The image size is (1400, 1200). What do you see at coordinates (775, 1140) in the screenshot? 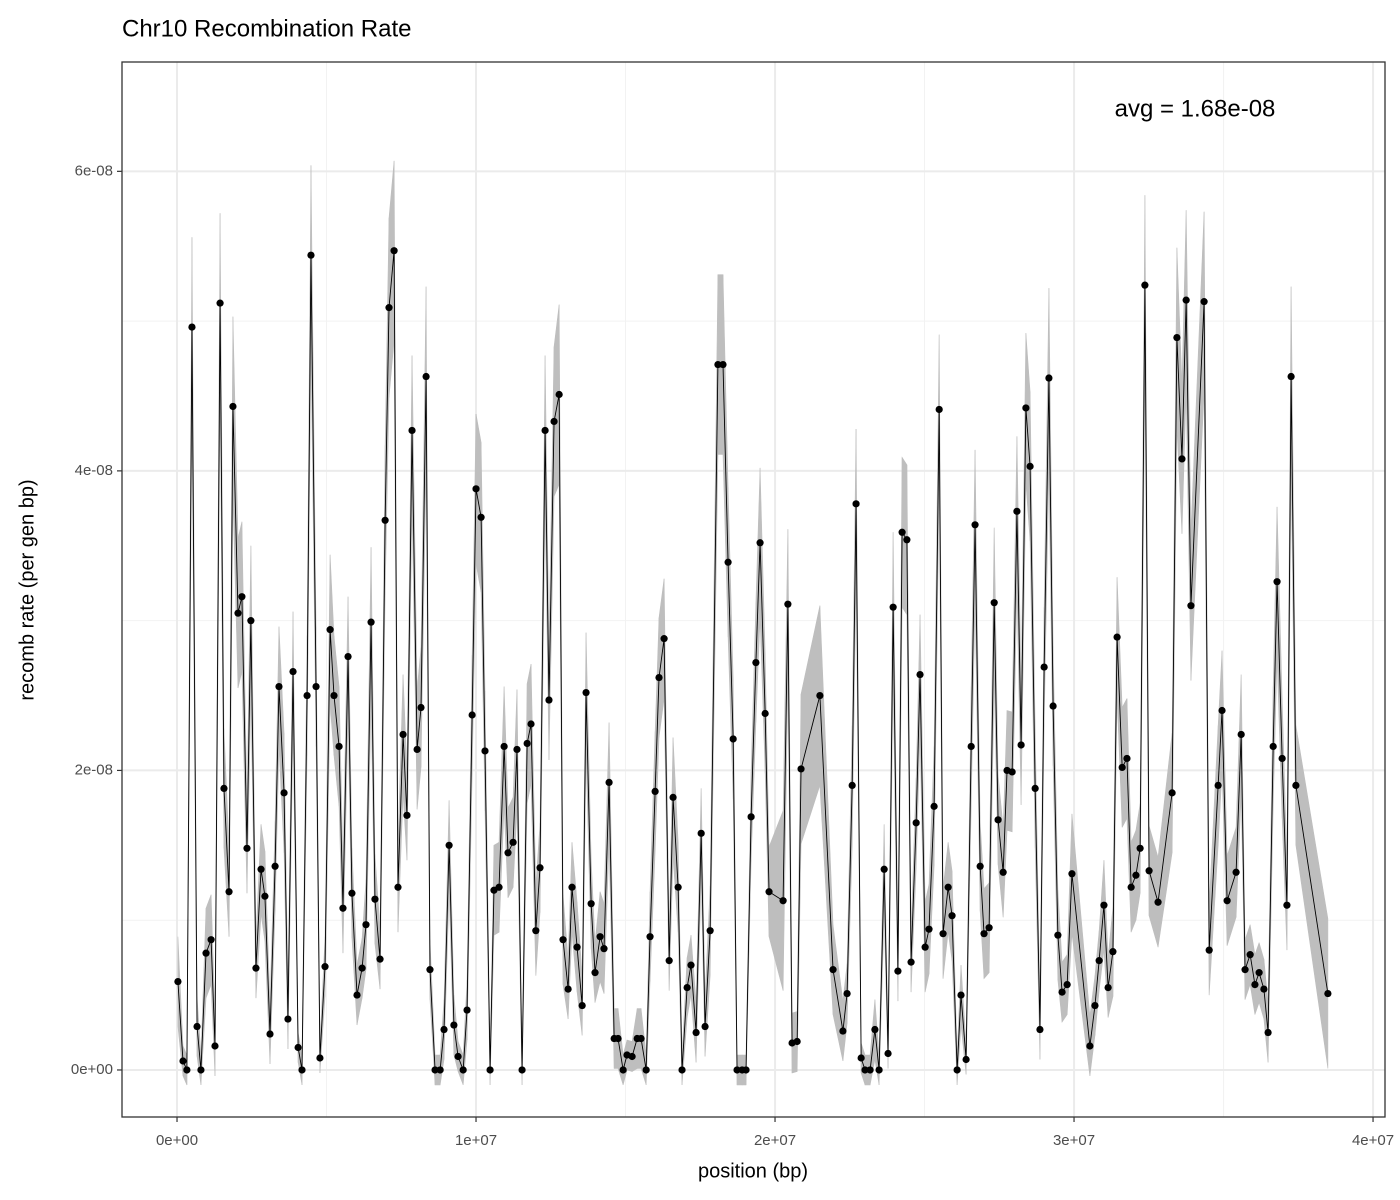
I see `x-tick-label: 2e+07` at bounding box center [775, 1140].